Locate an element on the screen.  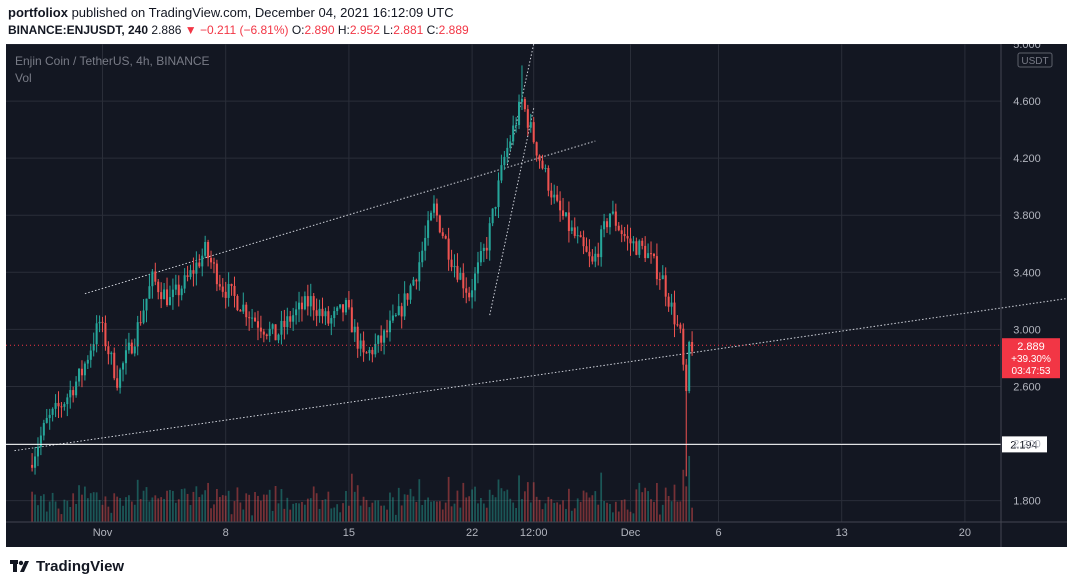
symbol-label: BINANCE:ENJUSDT, 240 is located at coordinates (78, 30).